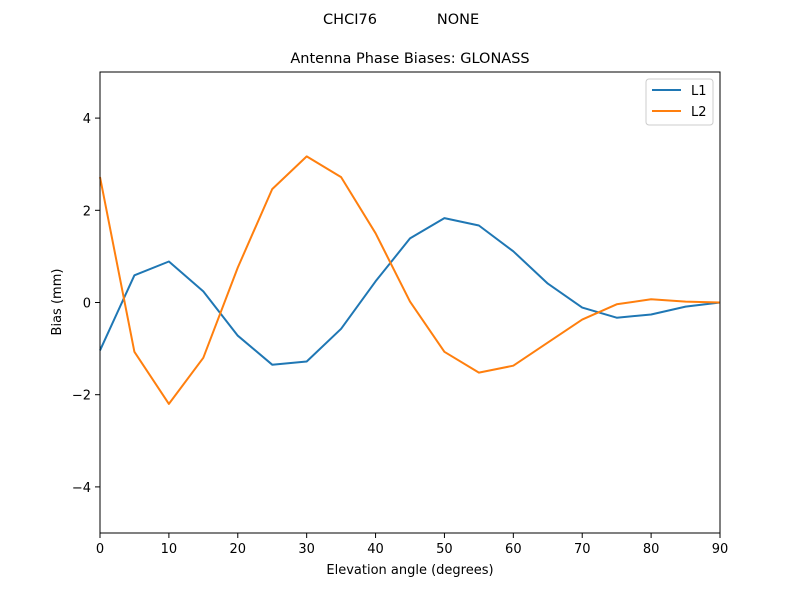 This screenshot has height=600, width=800. What do you see at coordinates (169, 549) in the screenshot?
I see `x-tick-label: 10` at bounding box center [169, 549].